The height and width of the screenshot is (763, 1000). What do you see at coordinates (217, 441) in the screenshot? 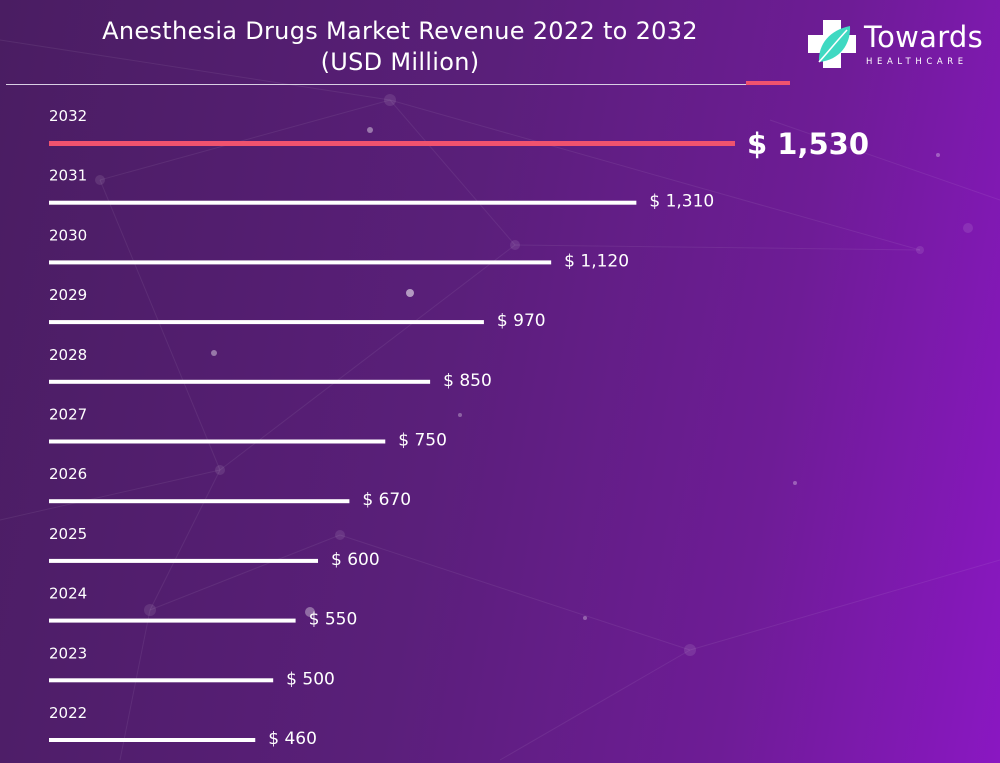
I see `bar-2027` at bounding box center [217, 441].